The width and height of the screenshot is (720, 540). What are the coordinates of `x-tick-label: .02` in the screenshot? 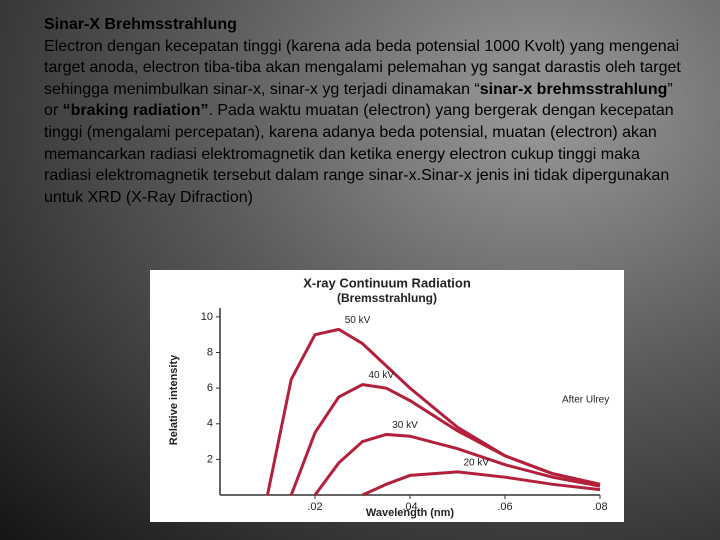 It's located at (314, 507).